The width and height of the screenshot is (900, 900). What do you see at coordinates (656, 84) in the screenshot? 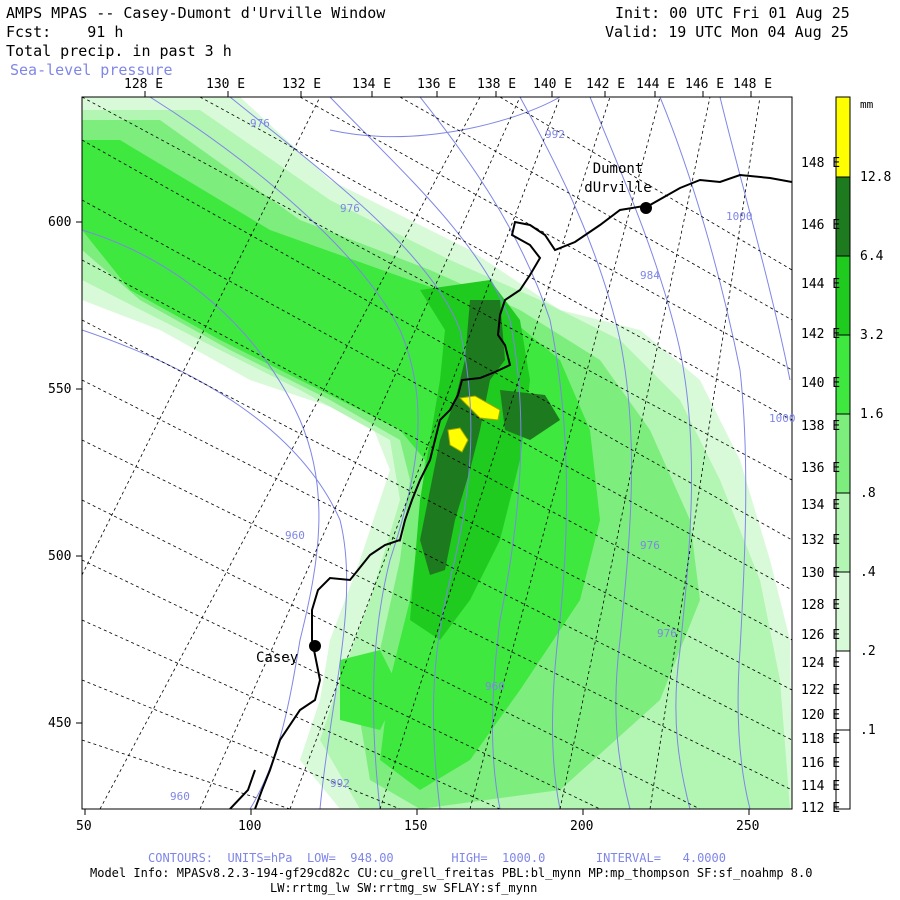
I see `top-lon-label: 144 E` at bounding box center [656, 84].